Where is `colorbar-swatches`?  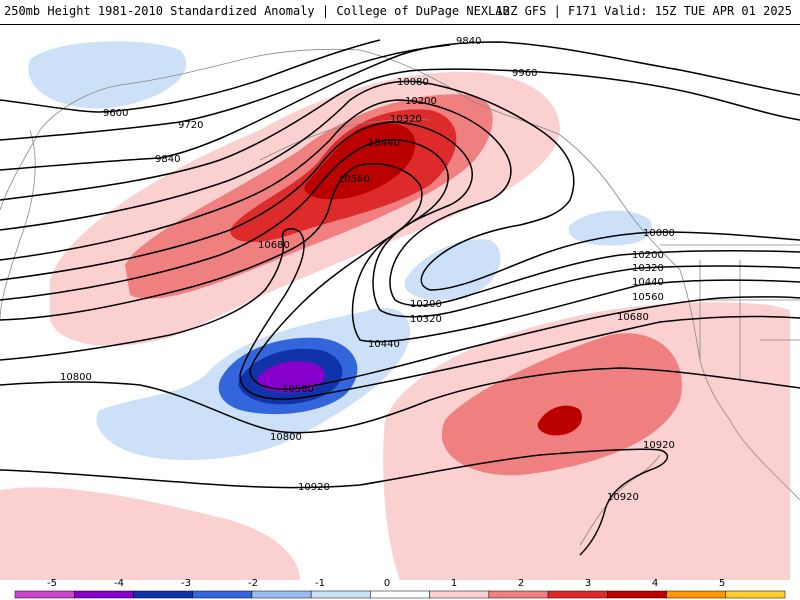
colorbar-swatches is located at coordinates (400, 594).